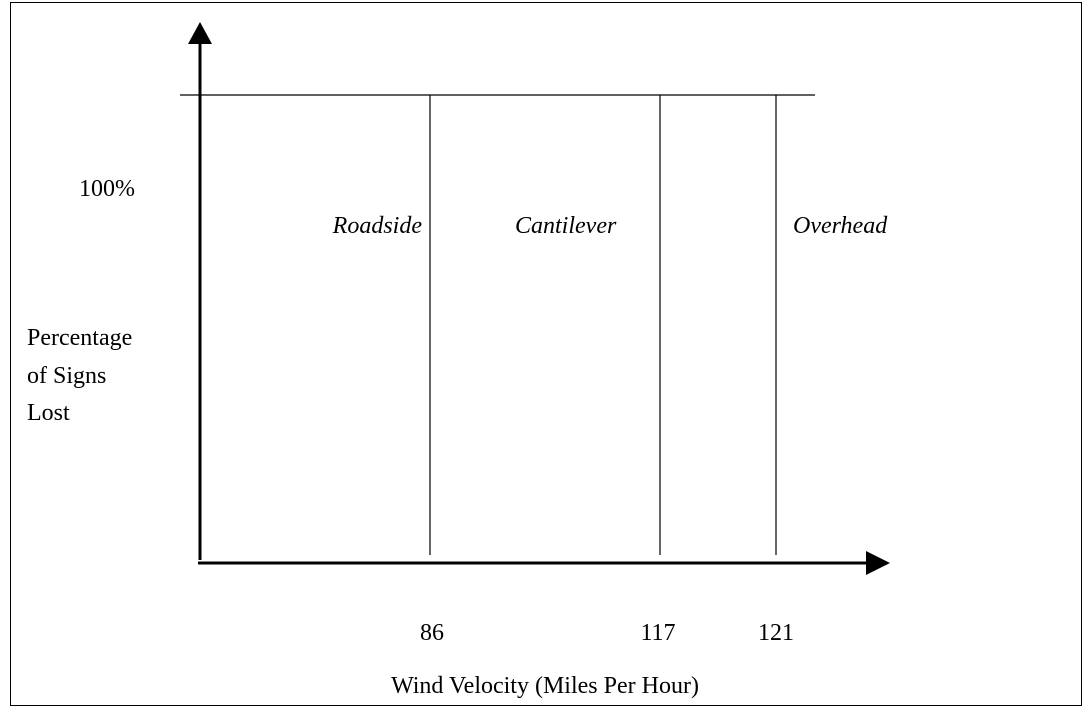  What do you see at coordinates (79, 338) in the screenshot?
I see `y-axis-label: Percentage` at bounding box center [79, 338].